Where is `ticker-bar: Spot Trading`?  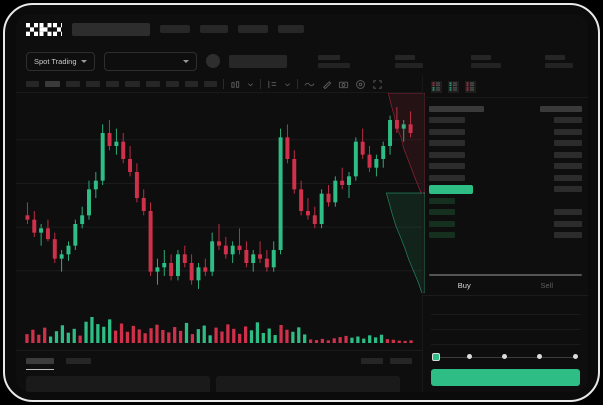
ticker-bar: Spot Trading is located at coordinates (302, 61).